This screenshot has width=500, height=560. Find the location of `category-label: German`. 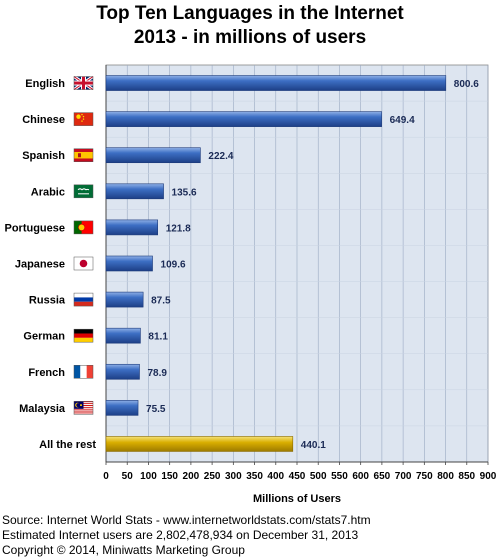

category-label: German is located at coordinates (44, 337).